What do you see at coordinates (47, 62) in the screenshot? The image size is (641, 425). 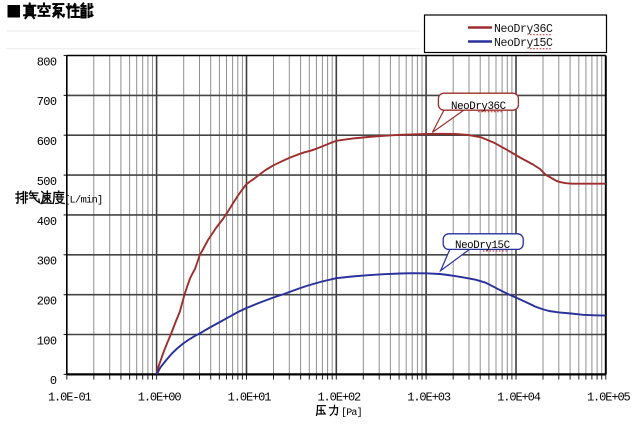 I see `svg-text: 800` at bounding box center [47, 62].